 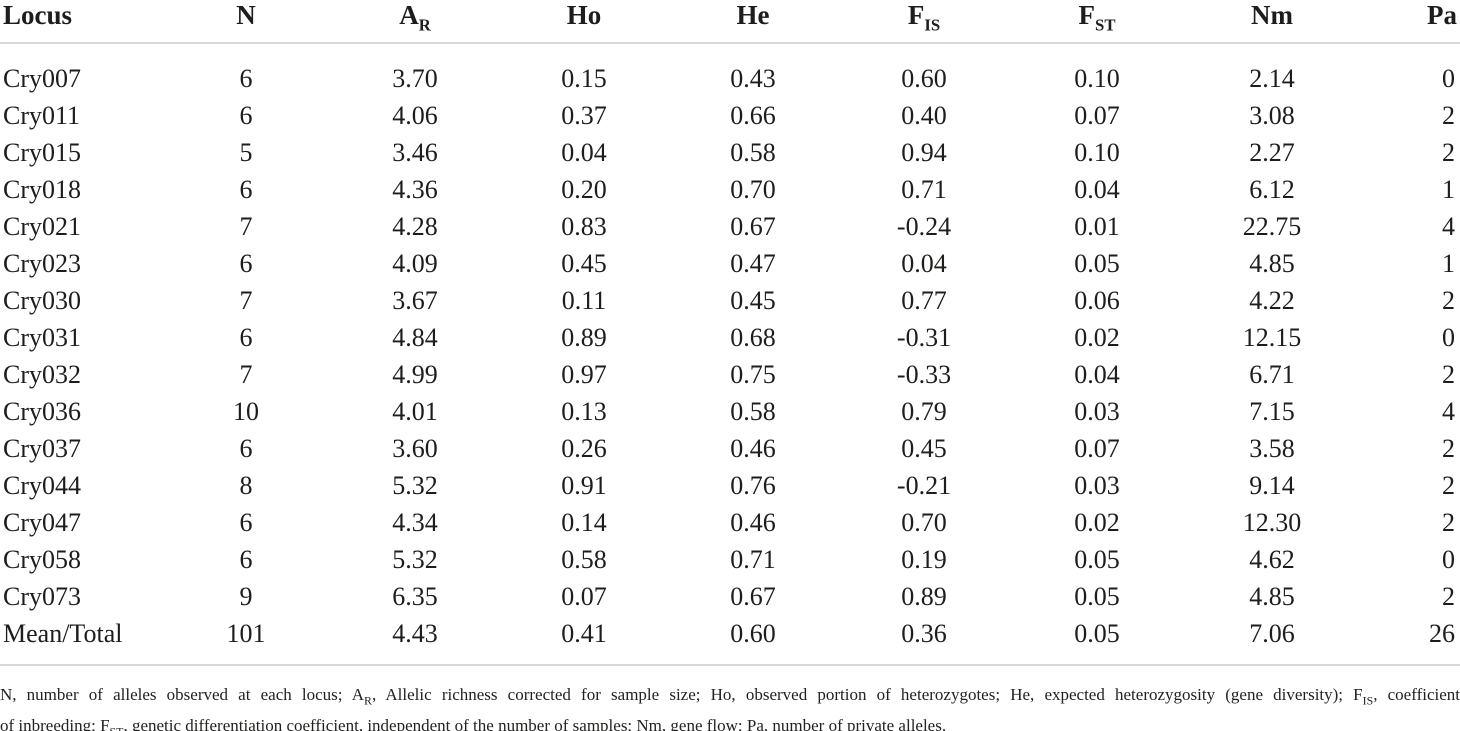 What do you see at coordinates (1442, 633) in the screenshot?
I see `value-cell: 26` at bounding box center [1442, 633].